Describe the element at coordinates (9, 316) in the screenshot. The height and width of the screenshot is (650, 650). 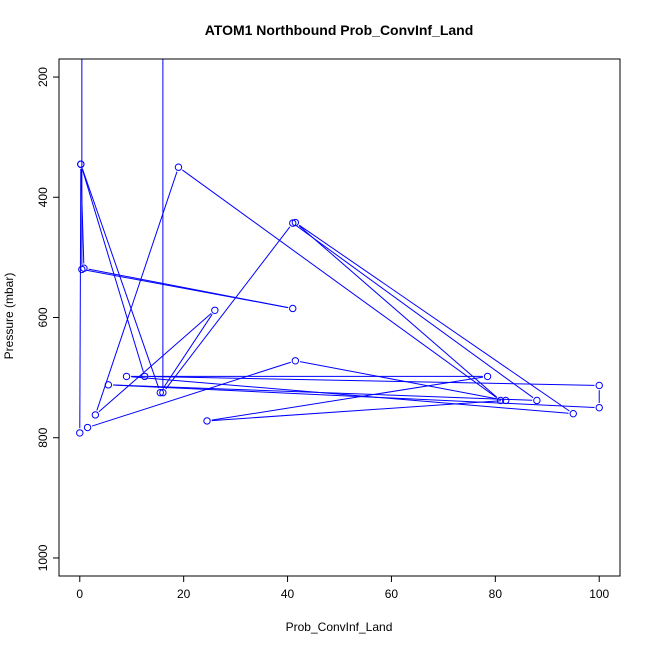
I see `y-axis-label: Pressure (mbar)` at that location.